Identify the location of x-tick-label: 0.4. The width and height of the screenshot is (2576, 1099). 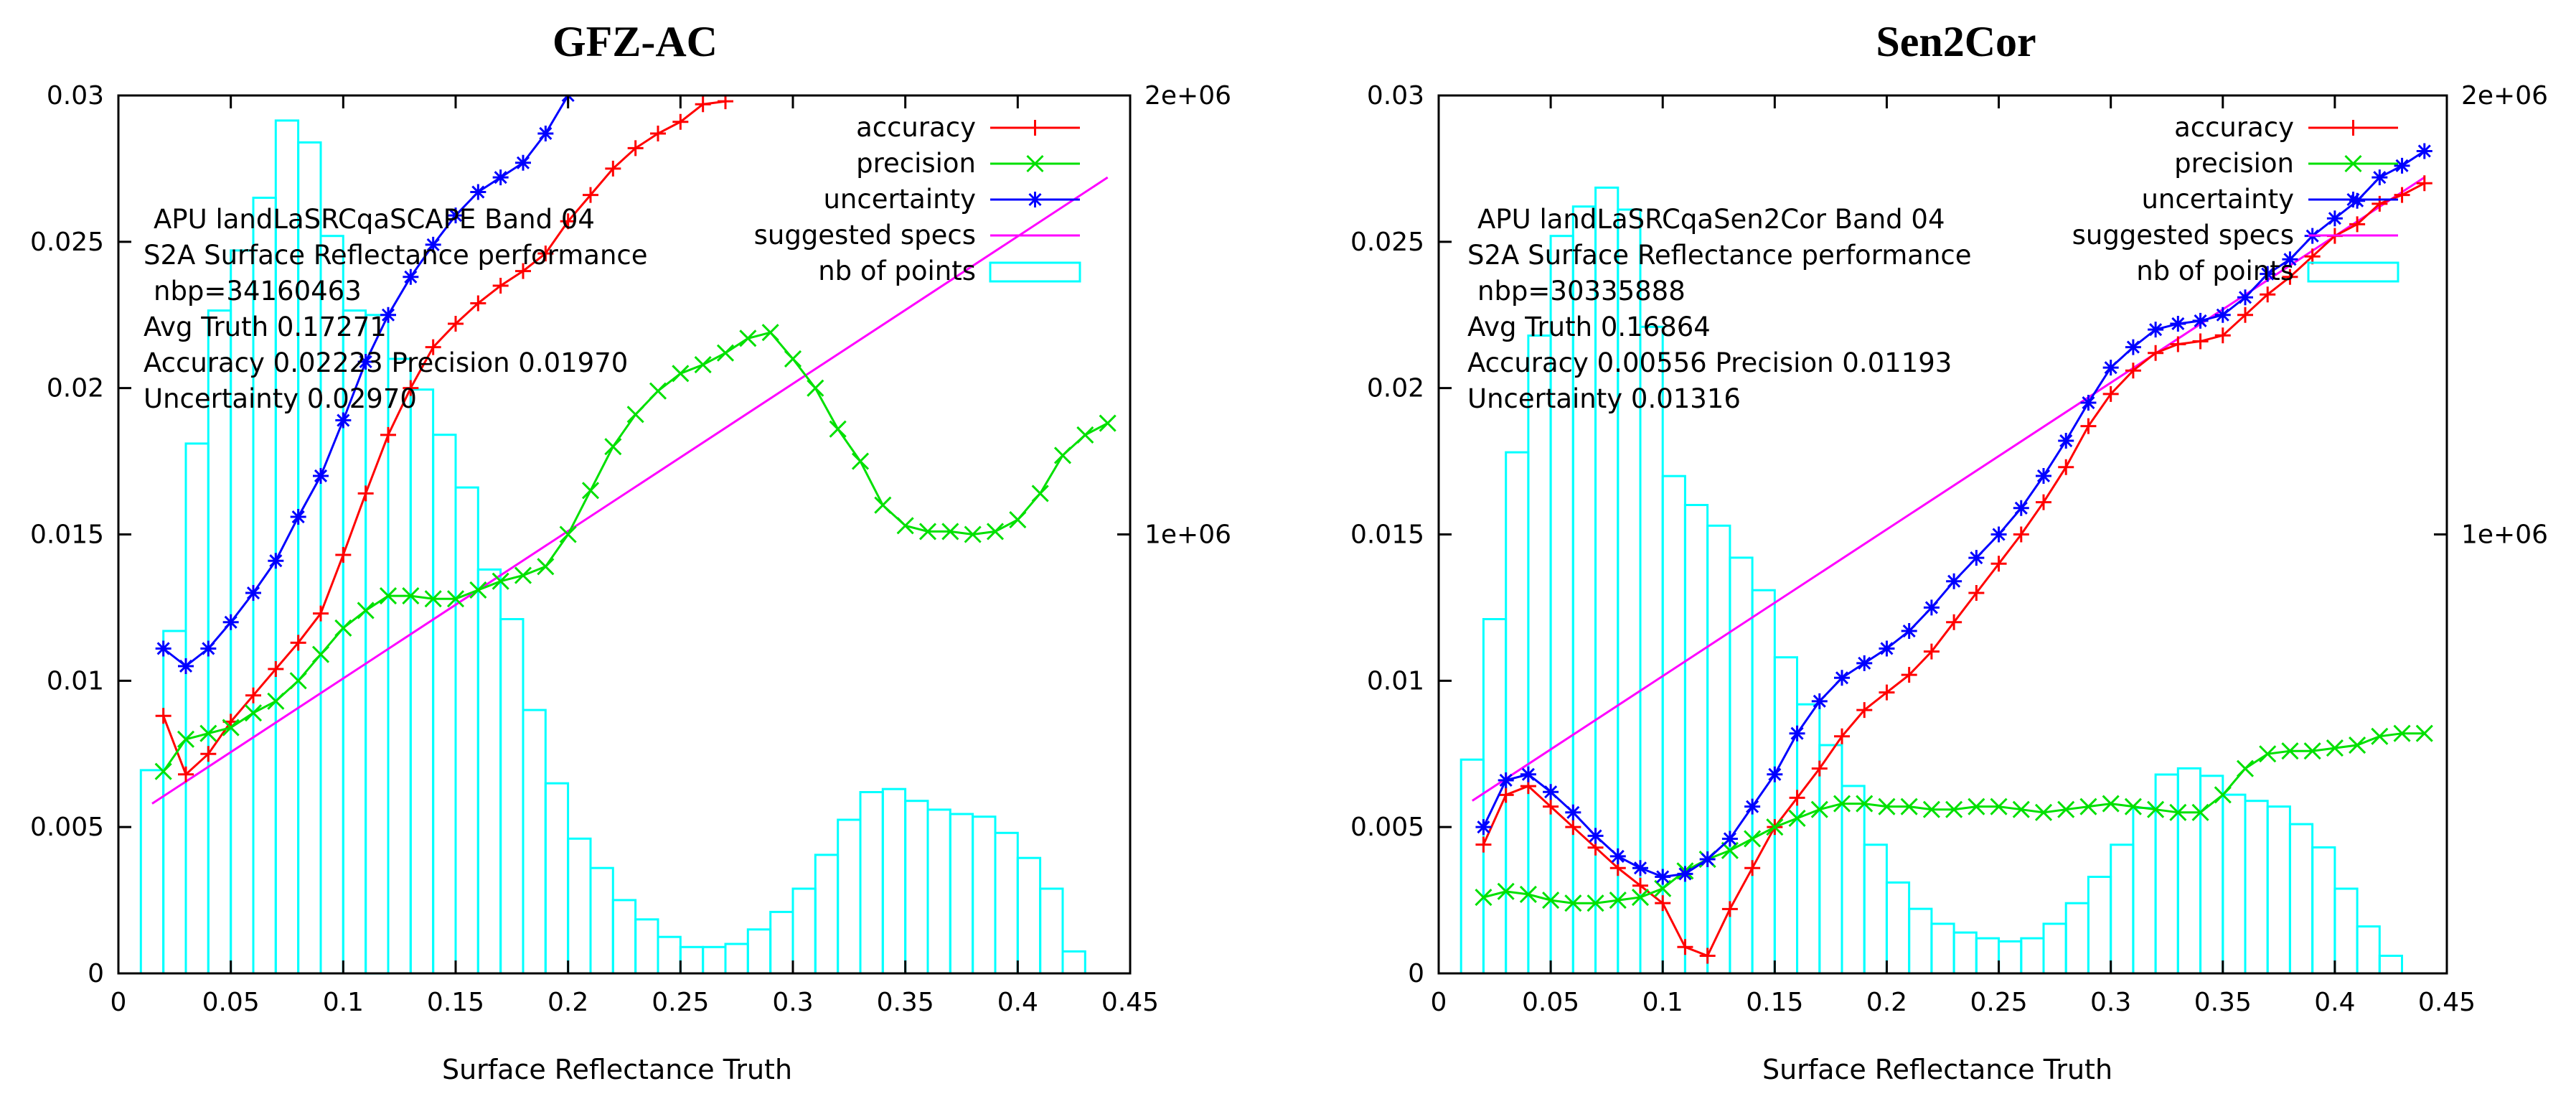
(2334, 1002).